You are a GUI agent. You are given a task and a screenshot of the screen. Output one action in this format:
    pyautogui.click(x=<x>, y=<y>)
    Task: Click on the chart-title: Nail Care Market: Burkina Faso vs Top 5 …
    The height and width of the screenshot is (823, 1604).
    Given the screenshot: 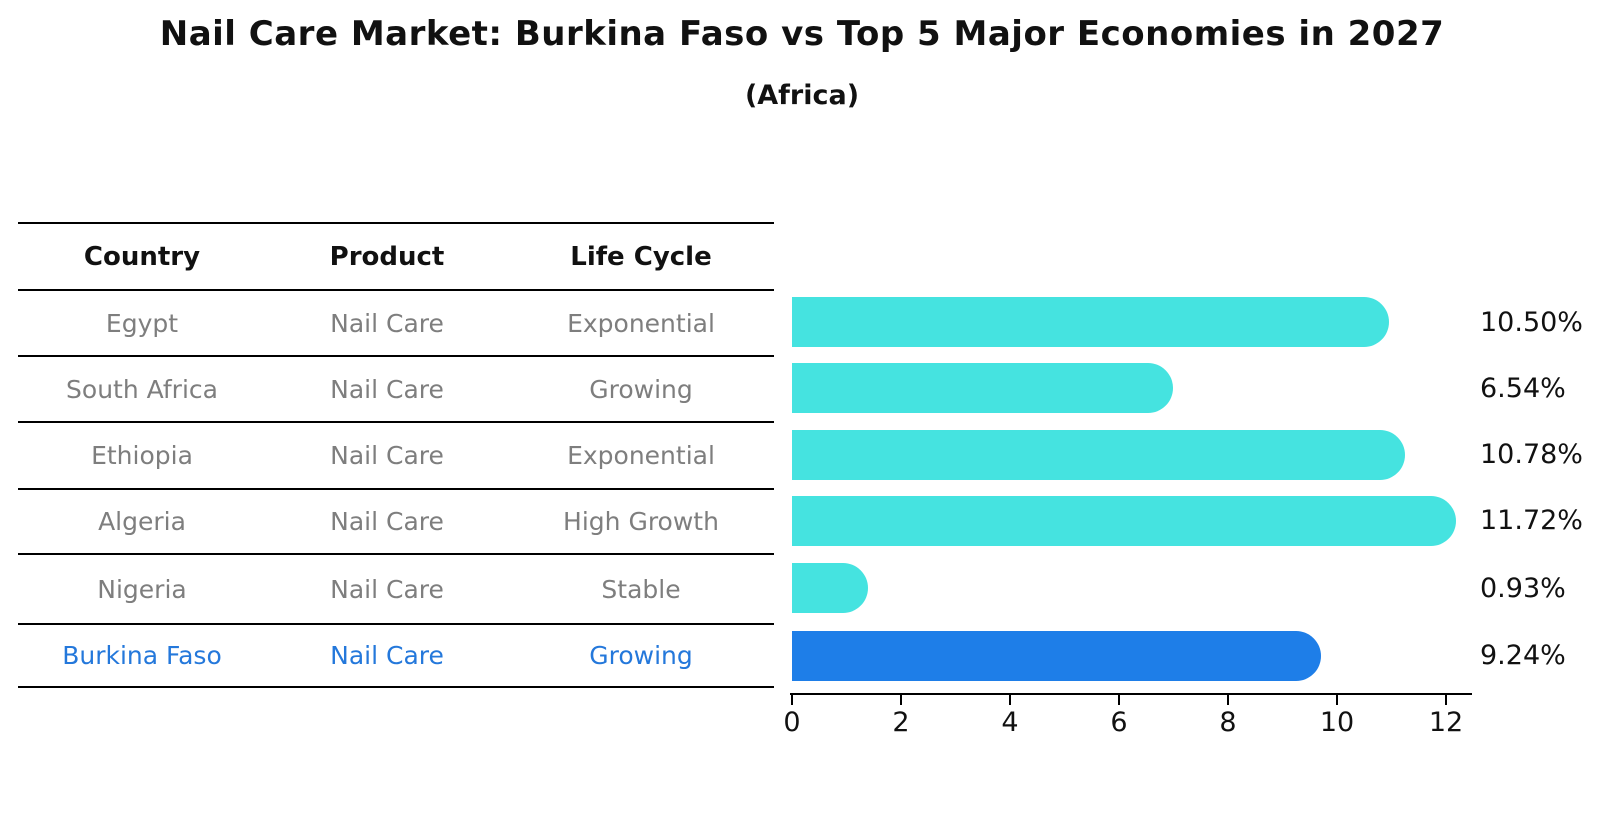 What is the action you would take?
    pyautogui.click(x=802, y=34)
    